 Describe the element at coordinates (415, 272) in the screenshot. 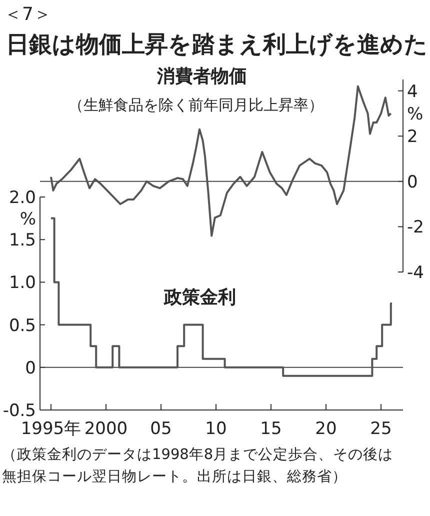

I see `y-tick-label: -4` at that location.